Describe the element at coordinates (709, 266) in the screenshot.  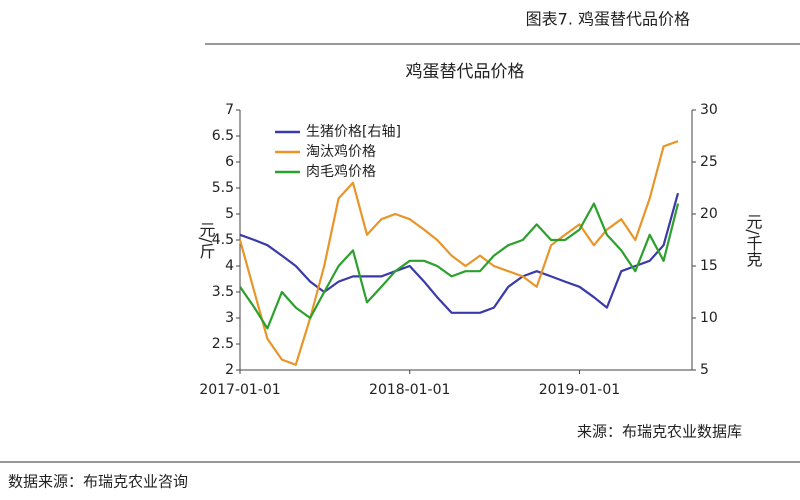
I see `y2-tick-label: 15` at that location.